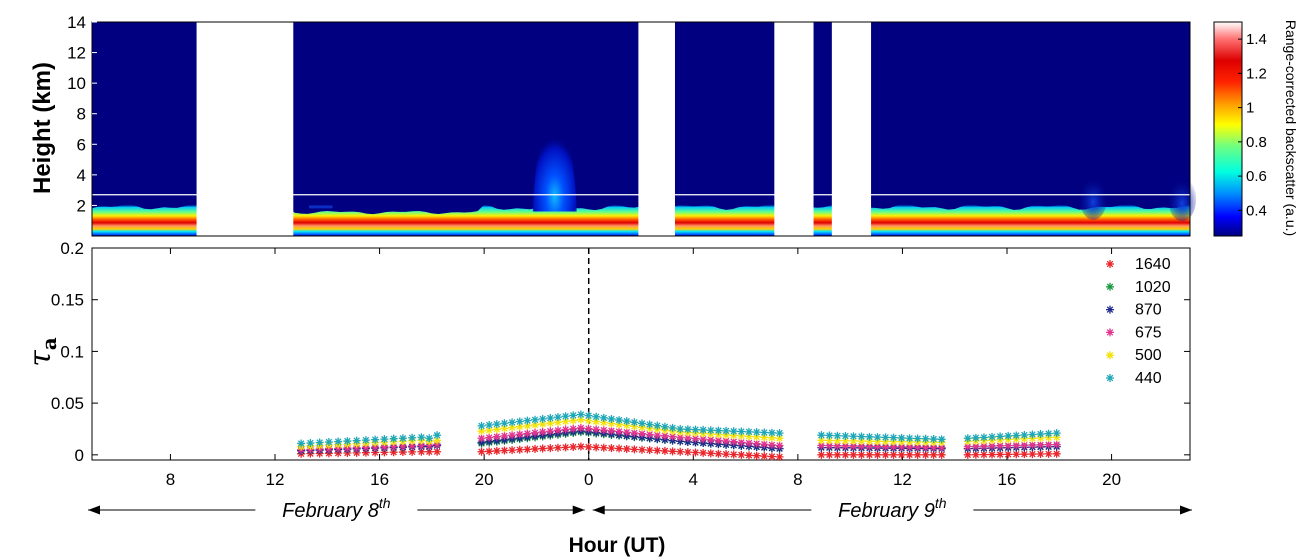  What do you see at coordinates (1148, 310) in the screenshot?
I see `legend-label-870: 870` at bounding box center [1148, 310].